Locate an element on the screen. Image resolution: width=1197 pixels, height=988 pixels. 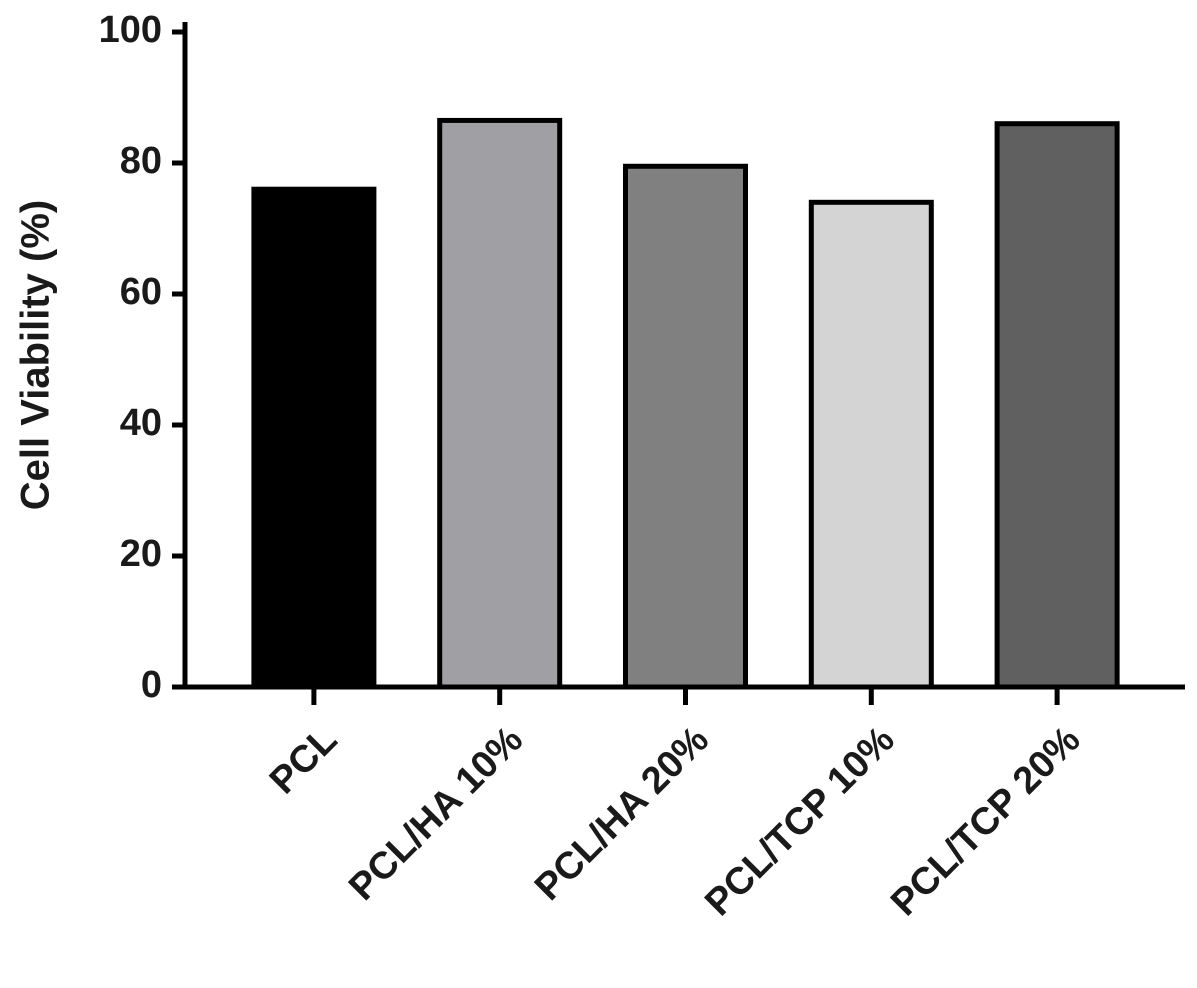
y-tick-label: 80 is located at coordinates (141, 161).